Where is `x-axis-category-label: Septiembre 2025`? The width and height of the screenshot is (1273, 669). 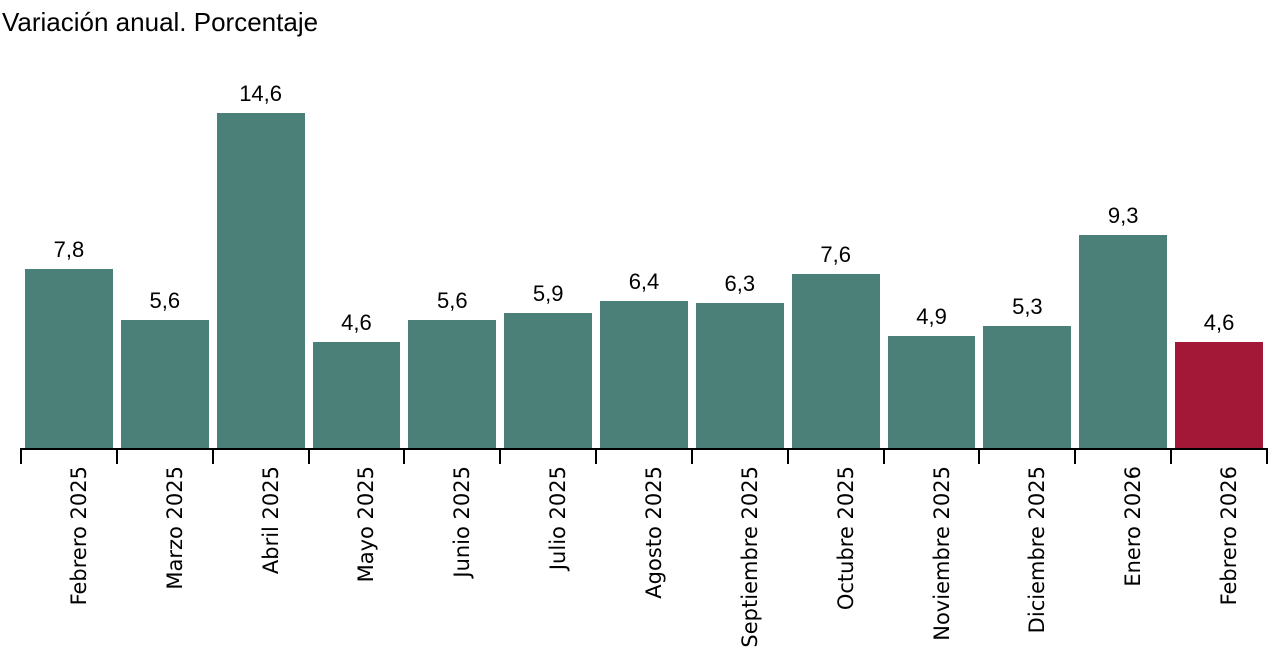 x-axis-category-label: Septiembre 2025 is located at coordinates (749, 557).